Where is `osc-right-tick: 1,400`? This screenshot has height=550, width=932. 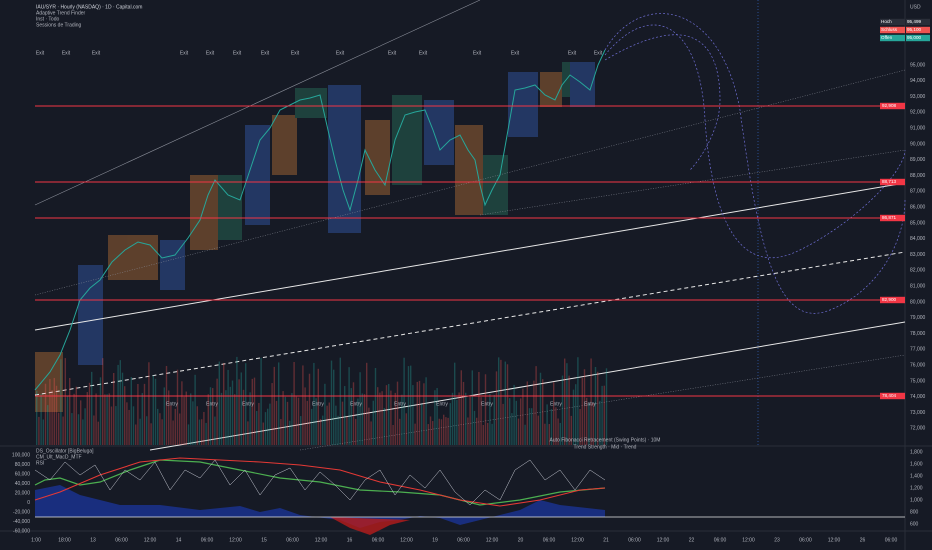
osc-right-tick: 1,400 is located at coordinates (916, 476).